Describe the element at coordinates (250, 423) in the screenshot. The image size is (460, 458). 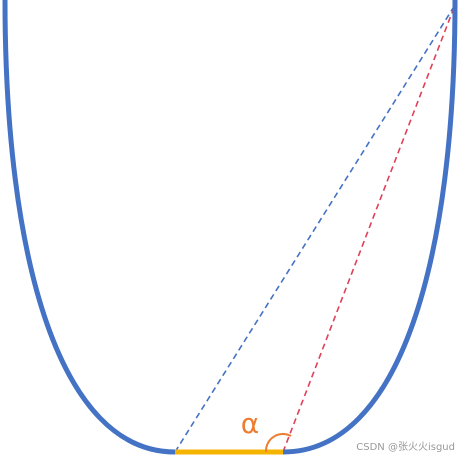
I see `angle-label: α` at that location.